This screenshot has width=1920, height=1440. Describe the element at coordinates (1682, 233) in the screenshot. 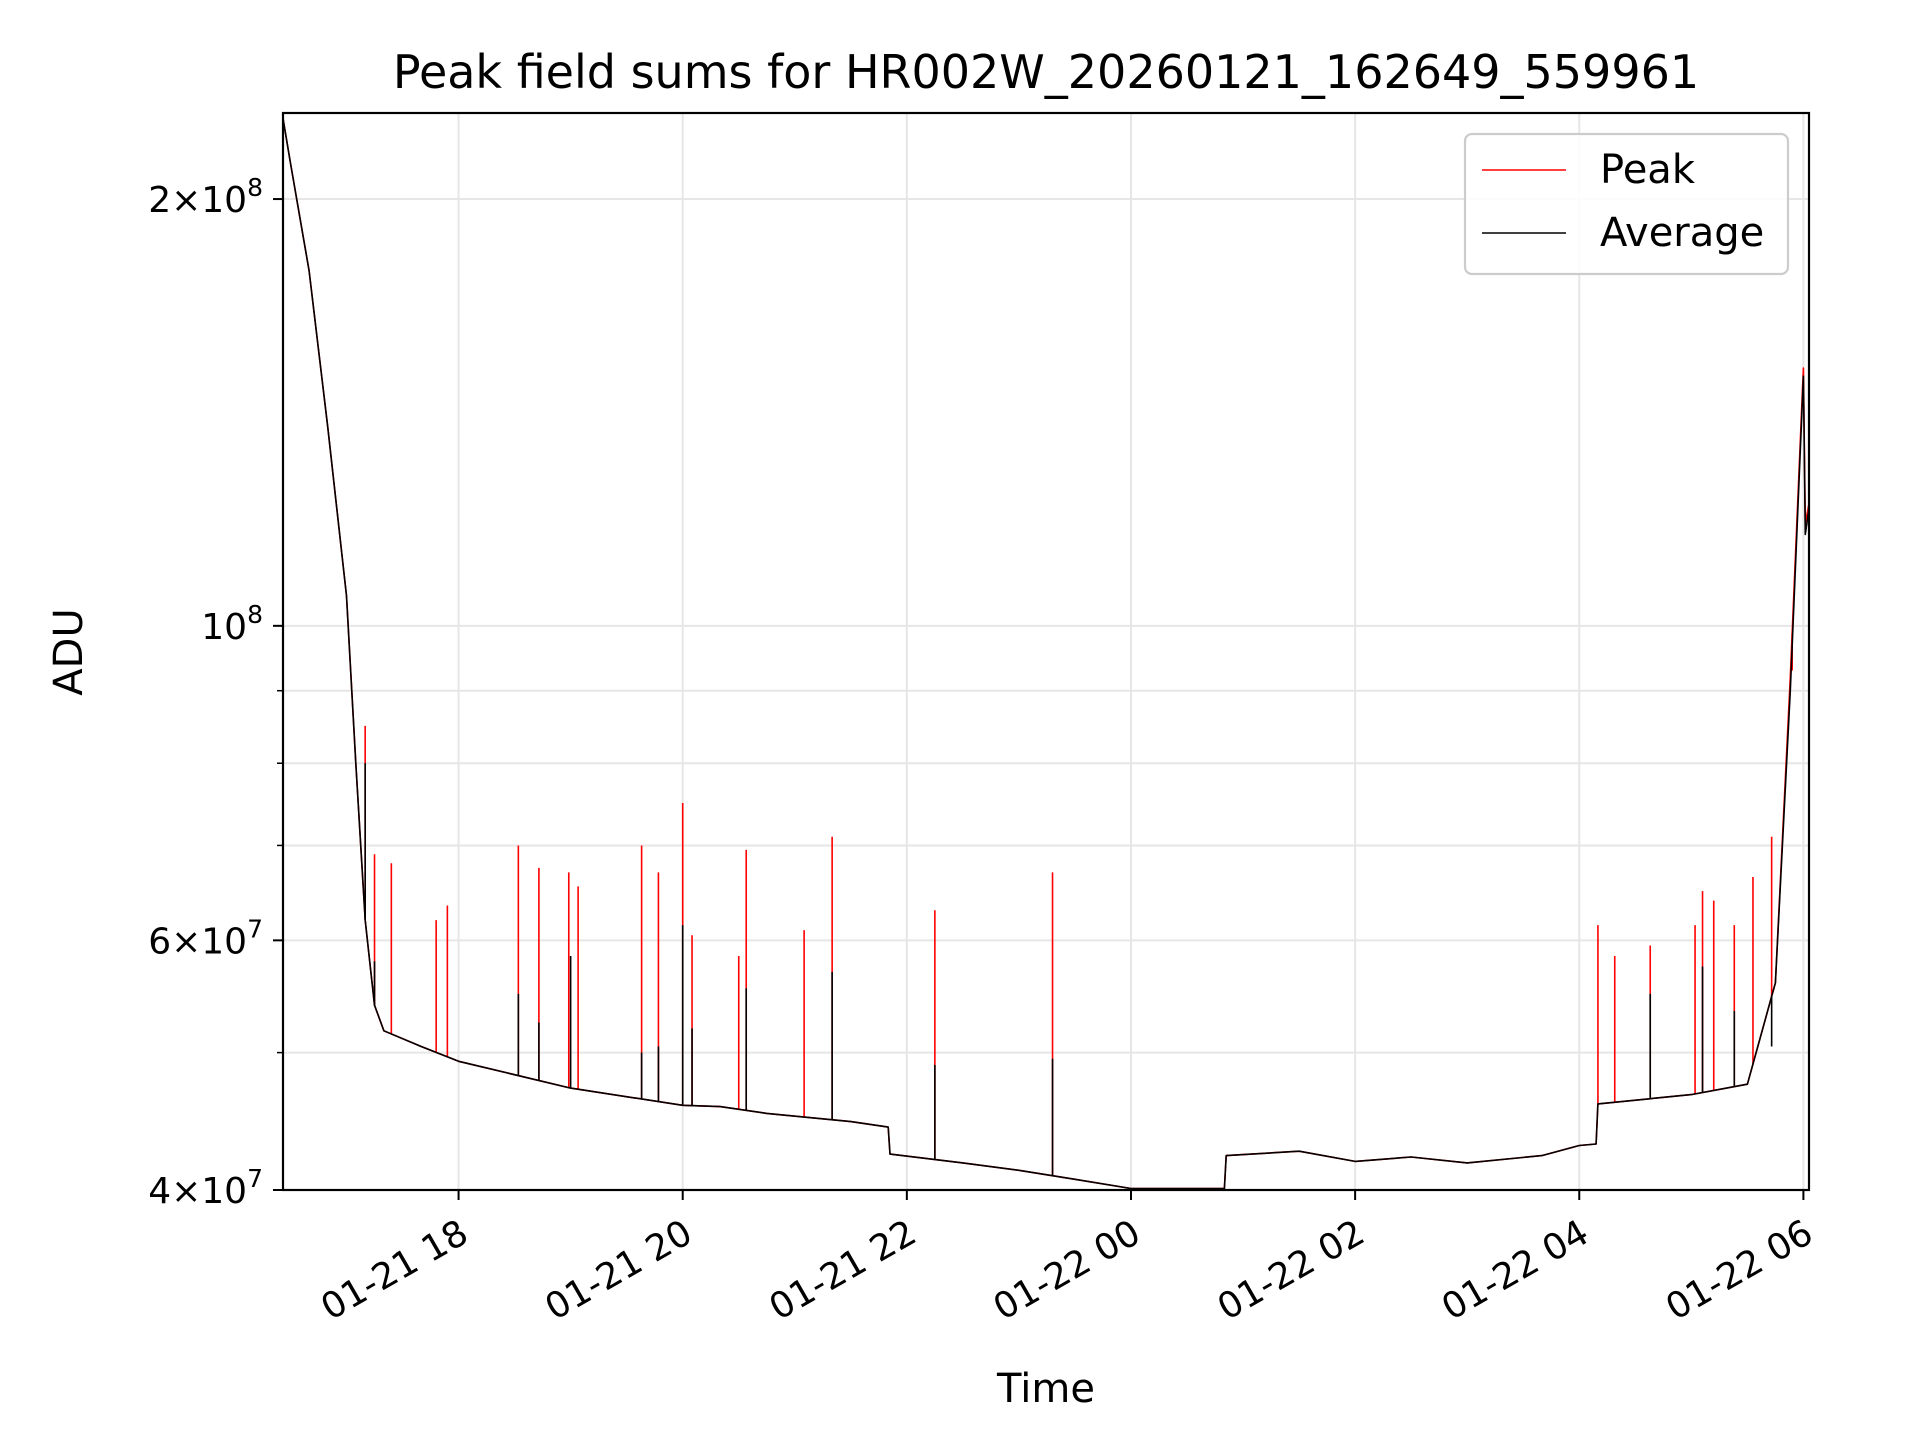

I see `legend-label-average: Average` at that location.